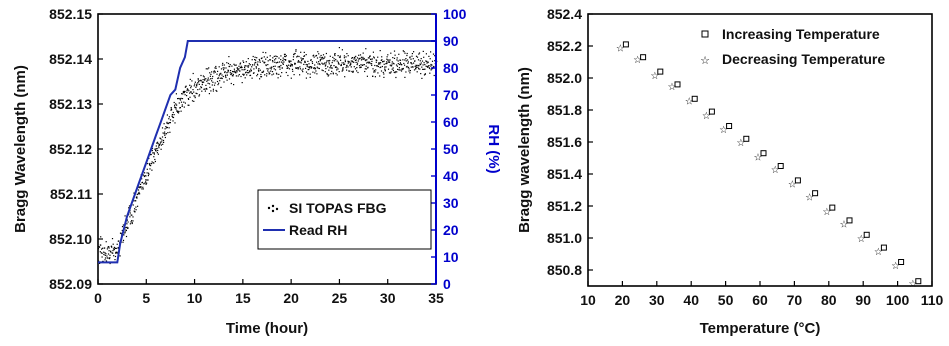  Describe the element at coordinates (829, 300) in the screenshot. I see `chart-right-x-tick-label: 80` at that location.